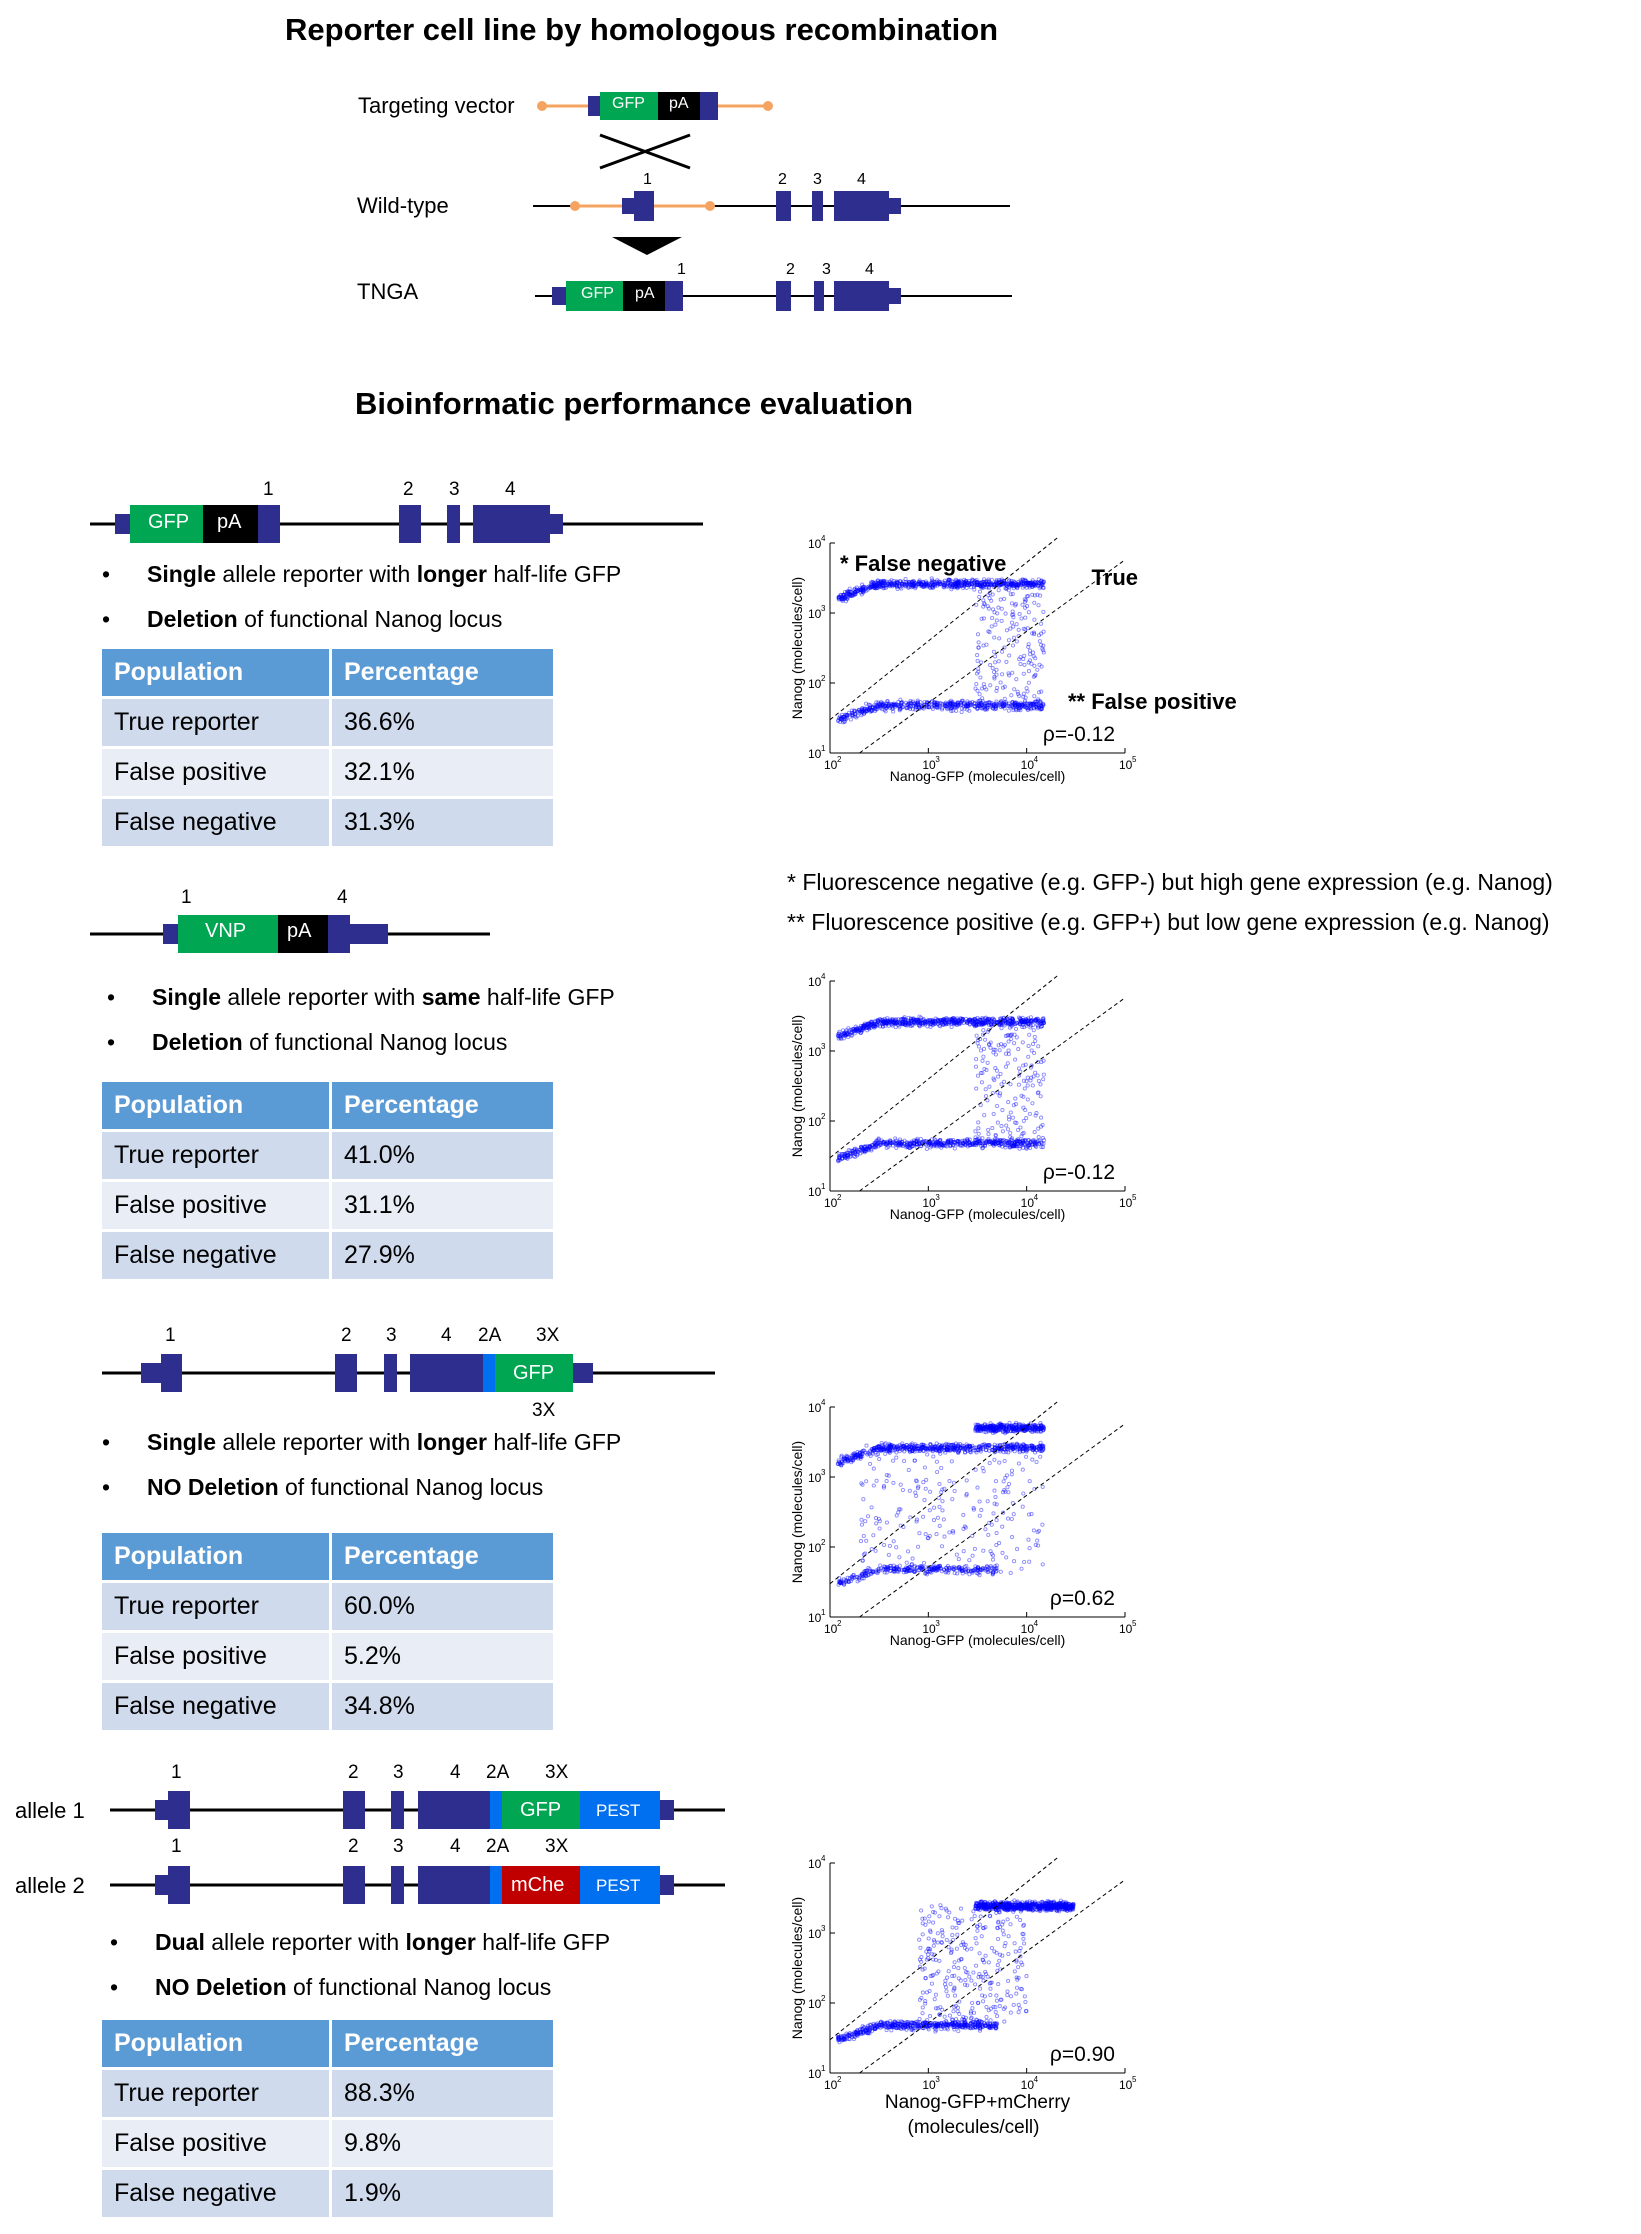 The image size is (1641, 2234). I want to click on x-tick-exp: 5, so click(1134, 759).